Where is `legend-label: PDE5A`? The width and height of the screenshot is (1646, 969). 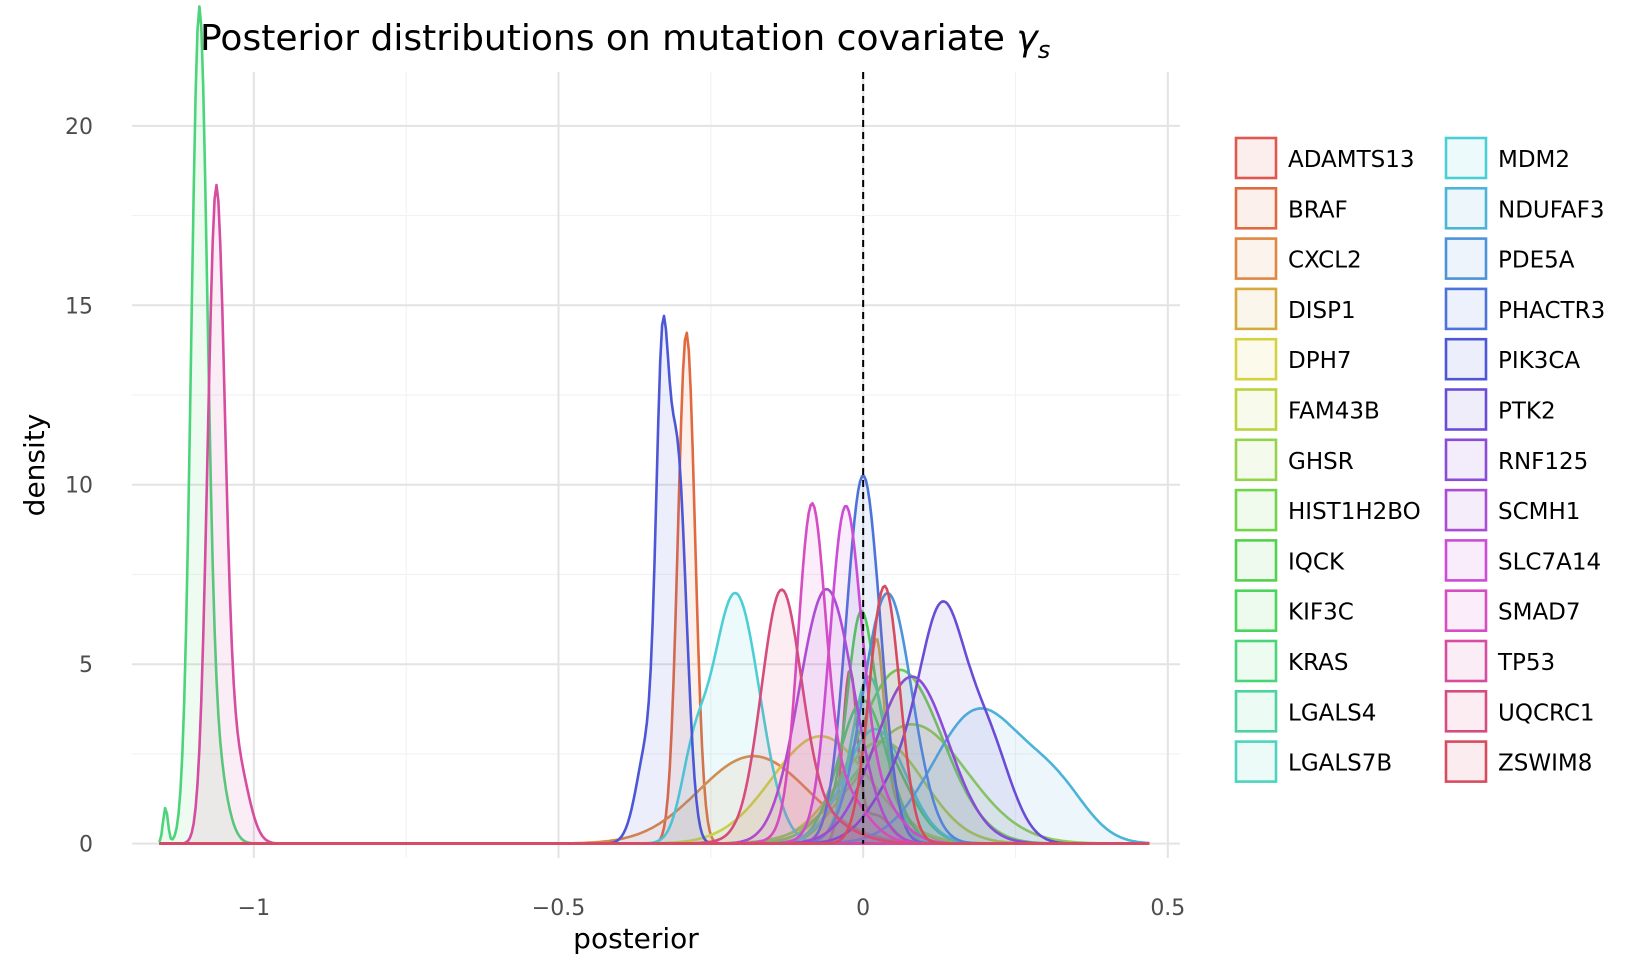 legend-label: PDE5A is located at coordinates (1536, 261).